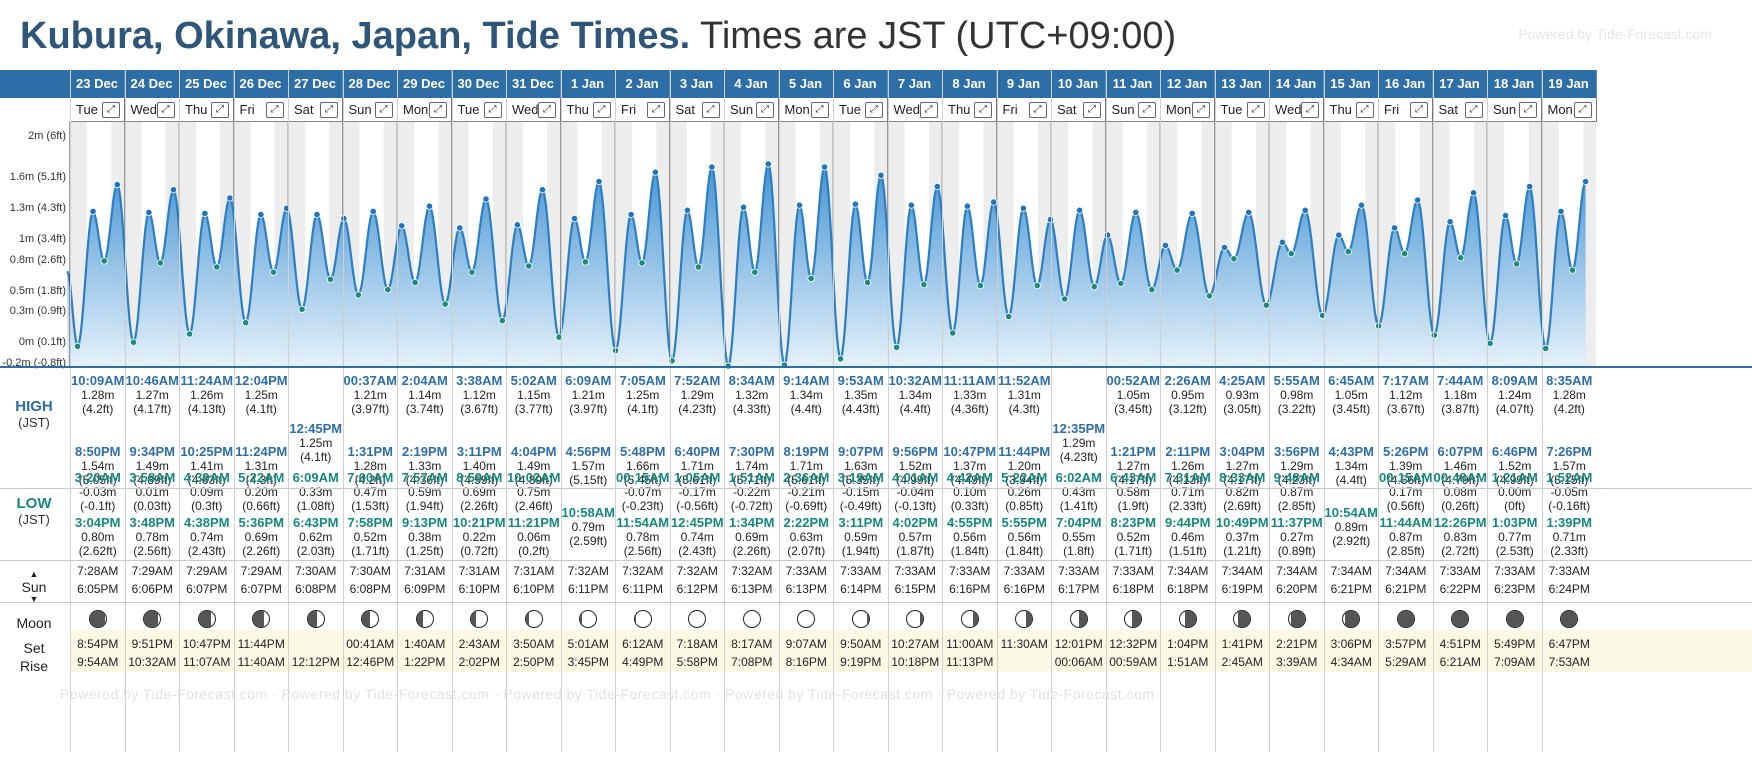 The image size is (1752, 780). I want to click on day-of-week-header: Sat ⤢, so click(1078, 110).